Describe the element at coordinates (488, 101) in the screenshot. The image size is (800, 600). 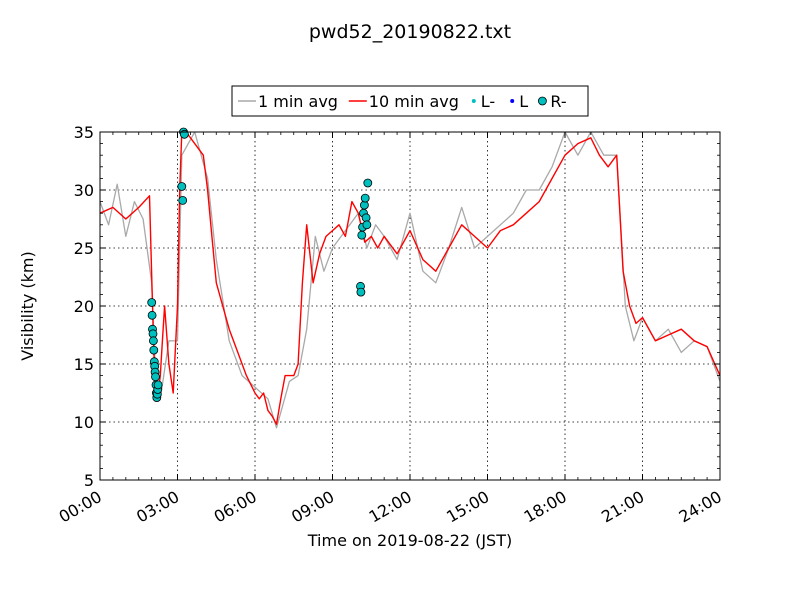
I see `legend-label: L-` at that location.